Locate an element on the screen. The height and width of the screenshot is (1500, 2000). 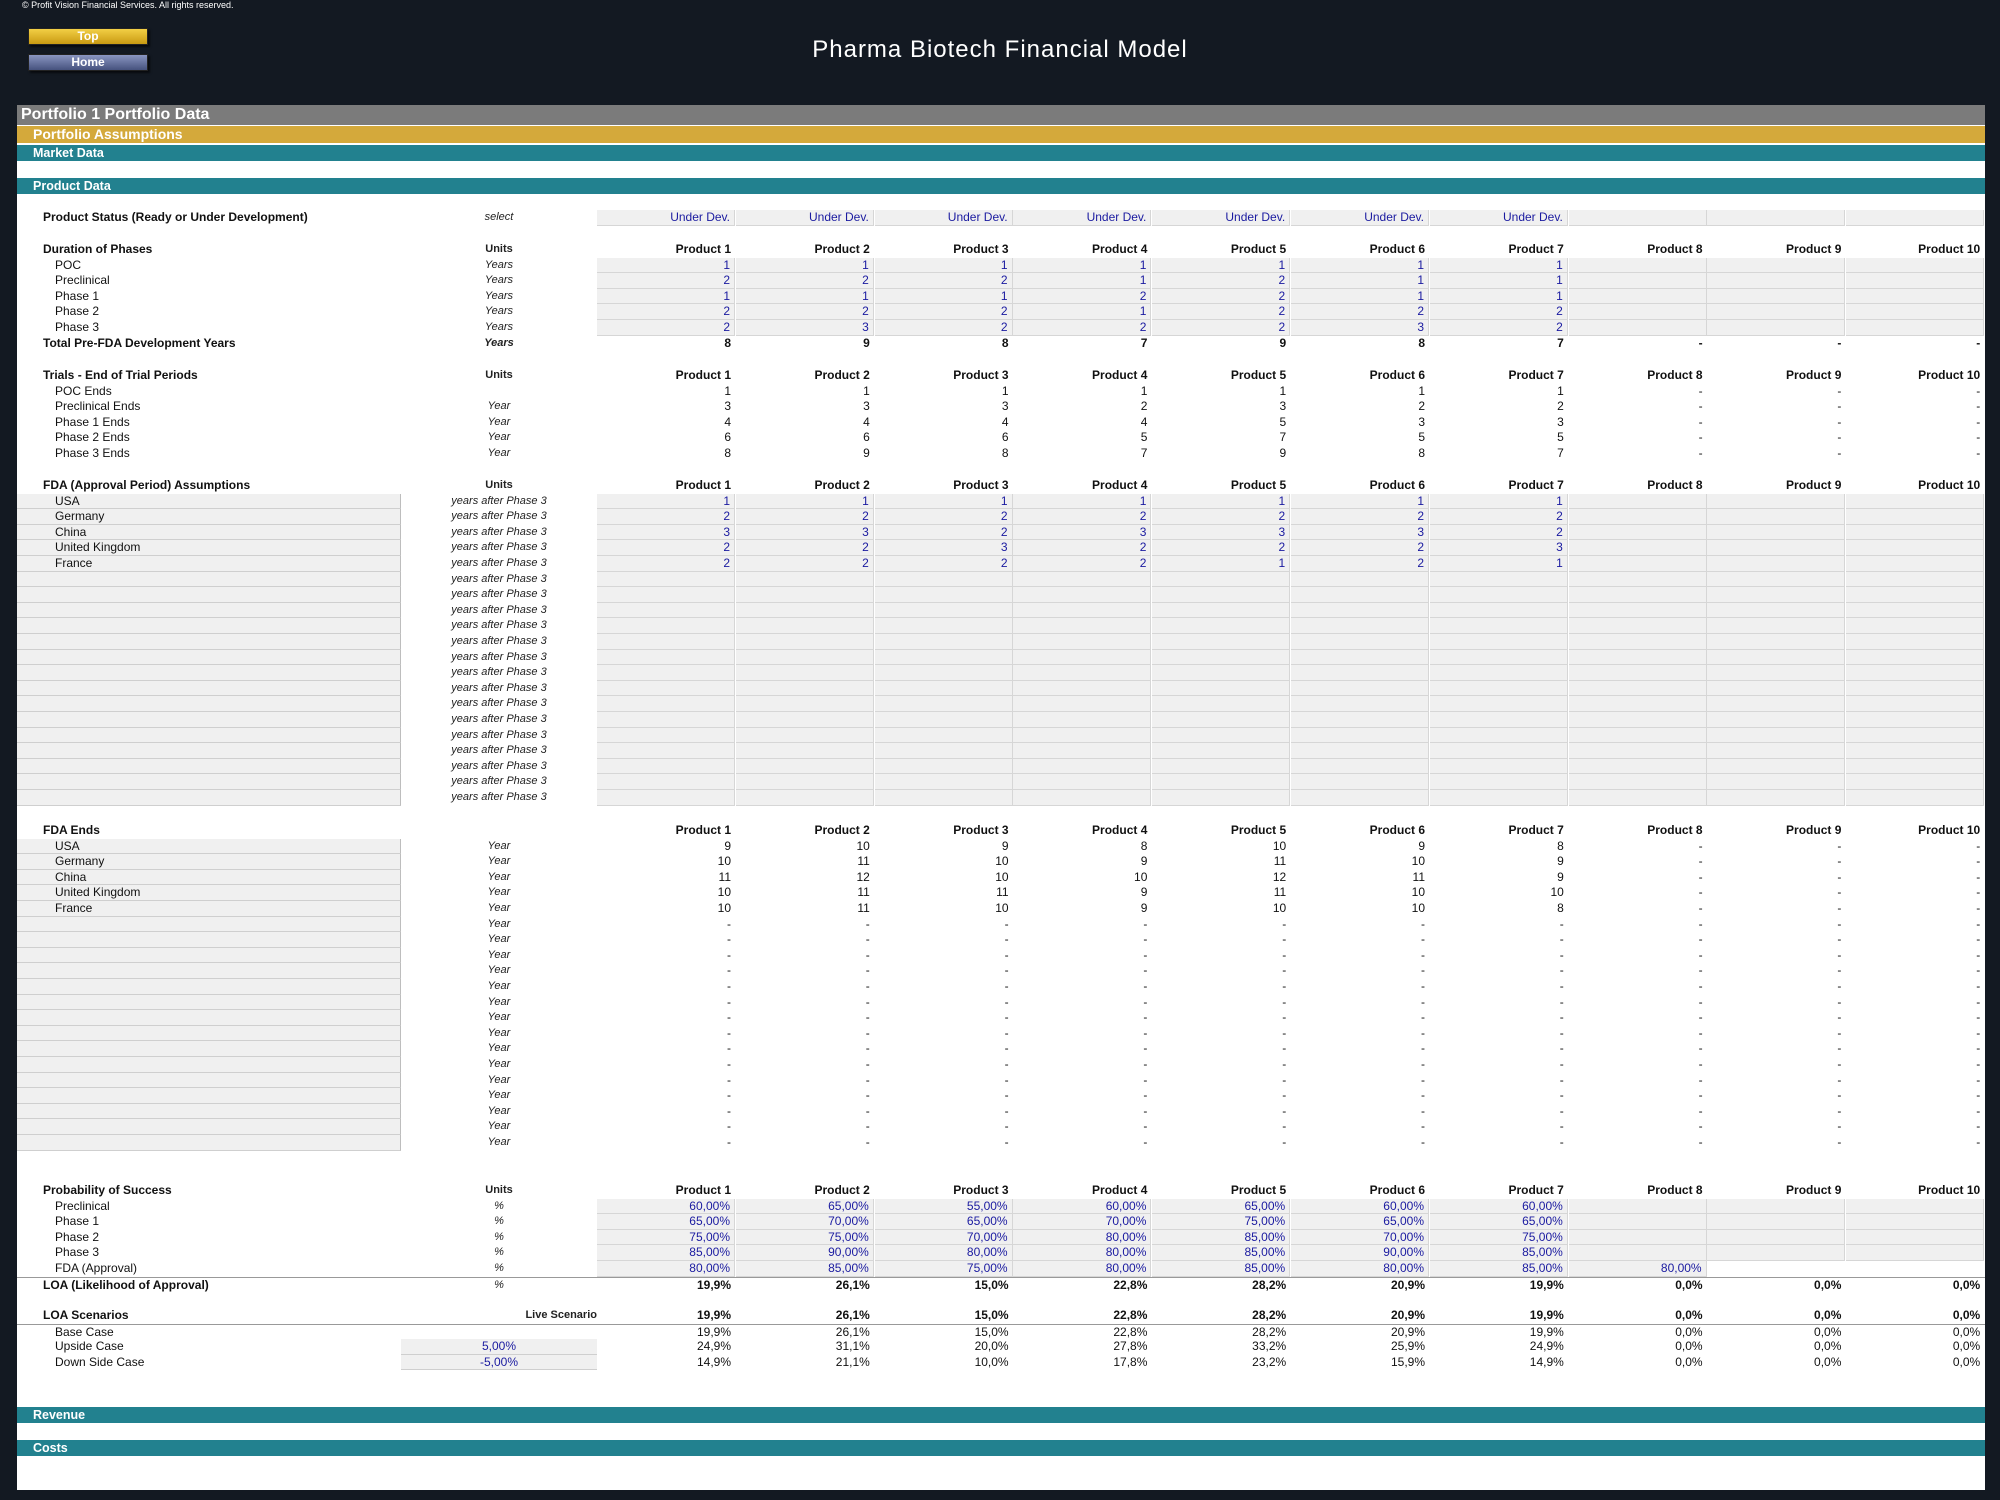
scenario-adjustment-input: -5,00% is located at coordinates (499, 1362).